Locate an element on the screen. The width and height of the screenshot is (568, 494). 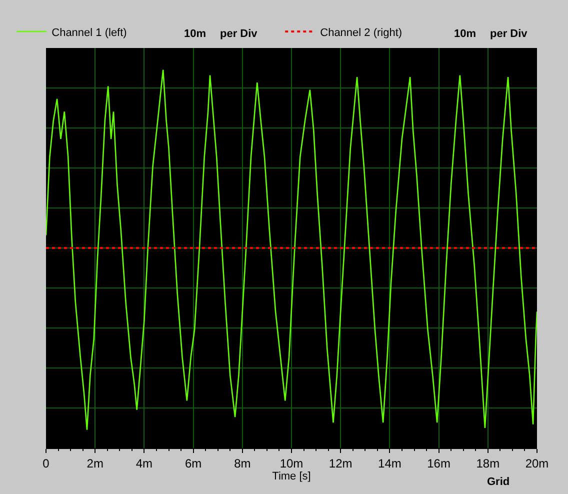
x-tick-label: 18m is located at coordinates (488, 463).